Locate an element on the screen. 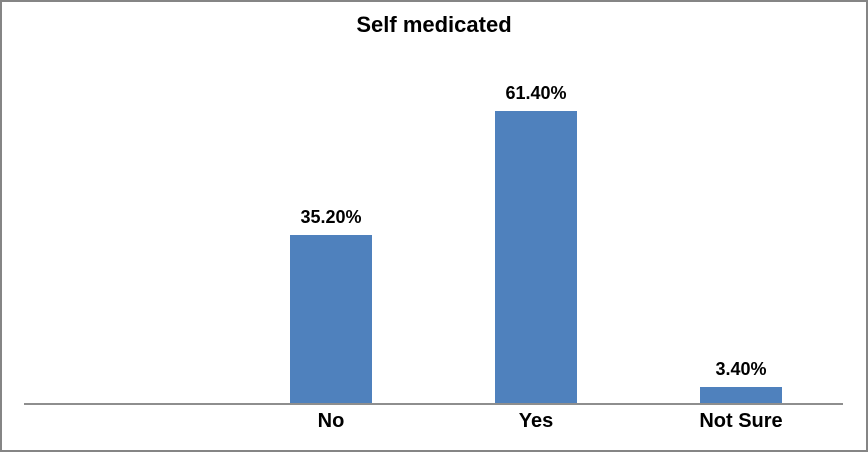 The height and width of the screenshot is (452, 868). bar-group-yes: 61.40% is located at coordinates (536, 243).